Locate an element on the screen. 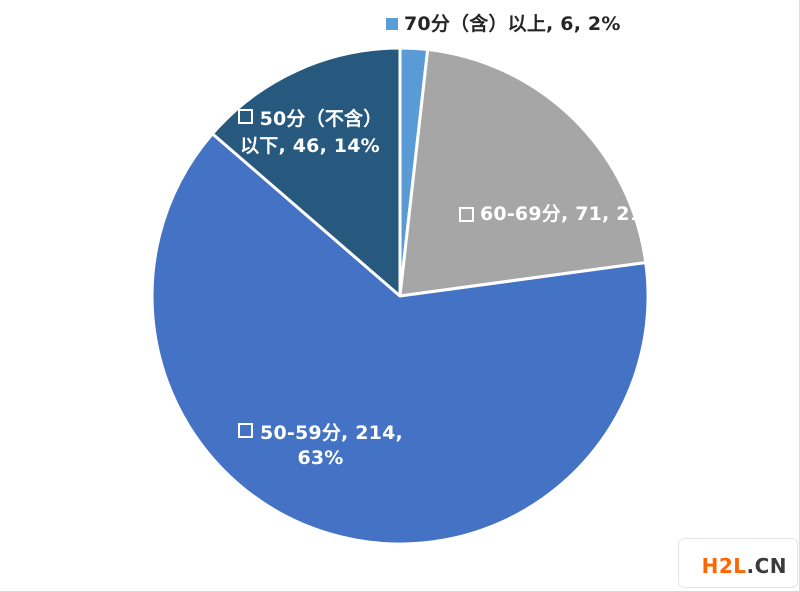 The width and height of the screenshot is (800, 592). legend-key-50below-icon is located at coordinates (245, 116).